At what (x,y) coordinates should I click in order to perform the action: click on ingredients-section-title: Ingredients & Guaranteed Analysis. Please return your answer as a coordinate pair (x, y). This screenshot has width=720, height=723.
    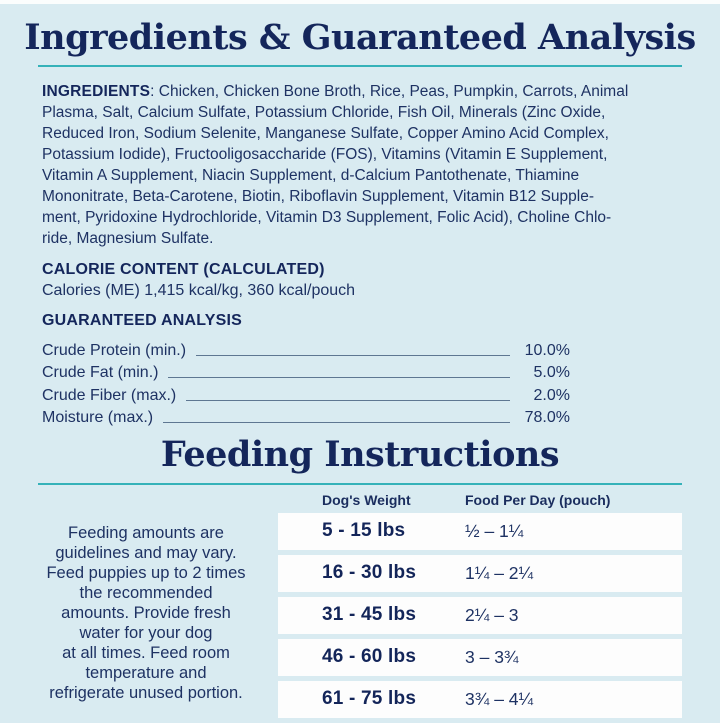
    Looking at the image, I should click on (360, 37).